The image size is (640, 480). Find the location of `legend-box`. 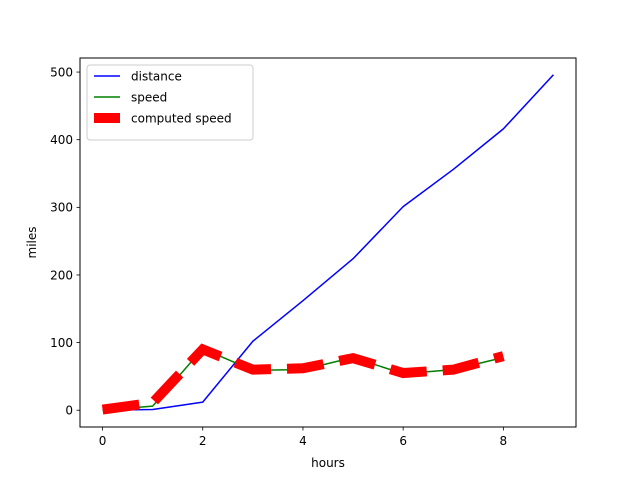

legend-box is located at coordinates (170, 102).